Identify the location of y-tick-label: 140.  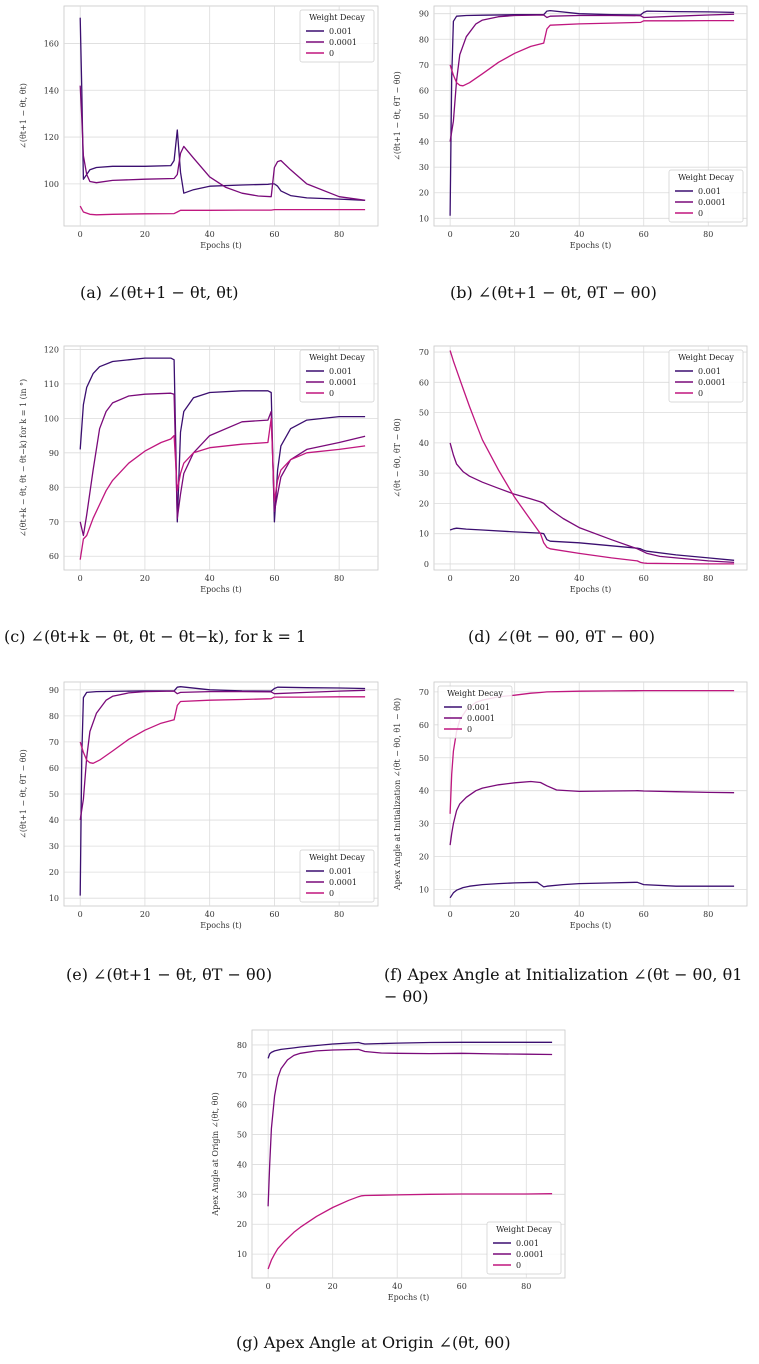
(51, 90).